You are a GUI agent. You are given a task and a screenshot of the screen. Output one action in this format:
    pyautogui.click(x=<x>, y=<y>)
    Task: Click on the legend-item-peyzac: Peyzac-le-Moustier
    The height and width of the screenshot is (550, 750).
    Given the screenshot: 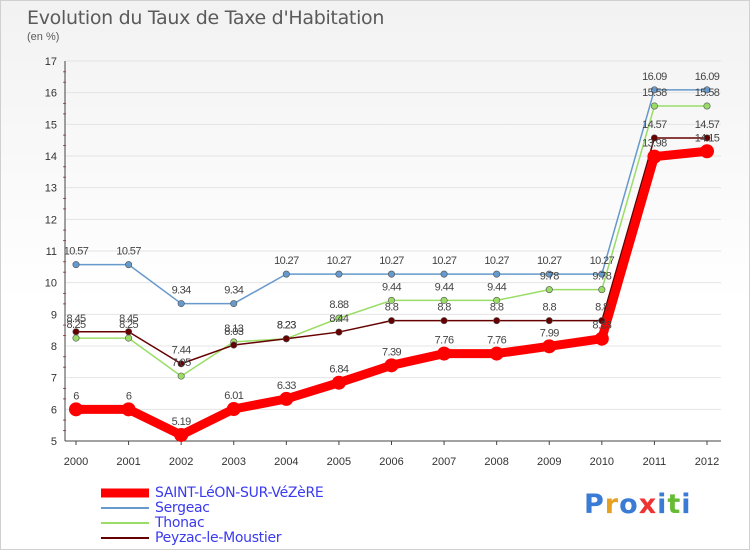 What is the action you would take?
    pyautogui.click(x=212, y=537)
    